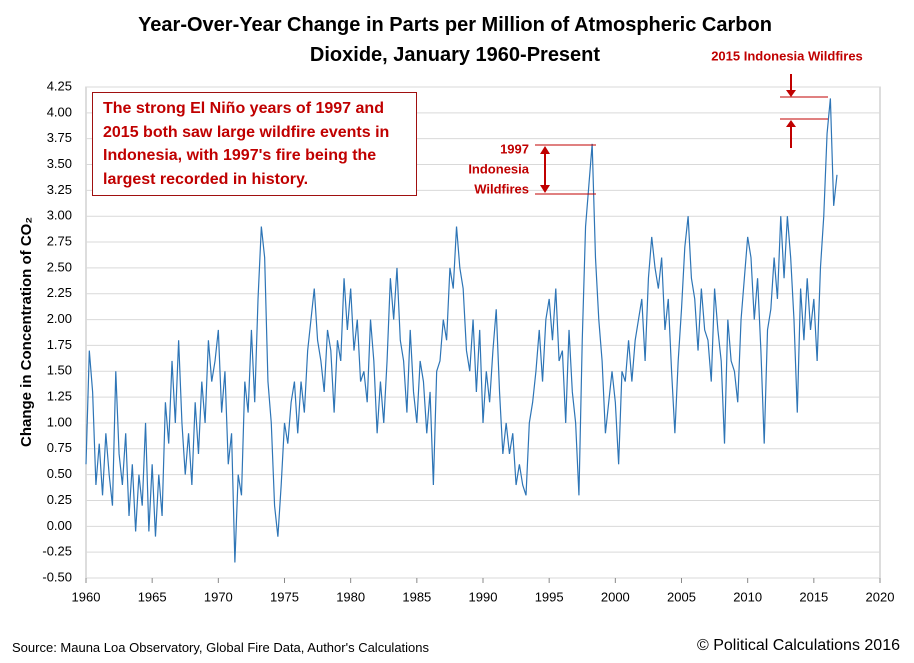 The width and height of the screenshot is (914, 663). I want to click on annotation-1997: 1997, so click(514, 148).